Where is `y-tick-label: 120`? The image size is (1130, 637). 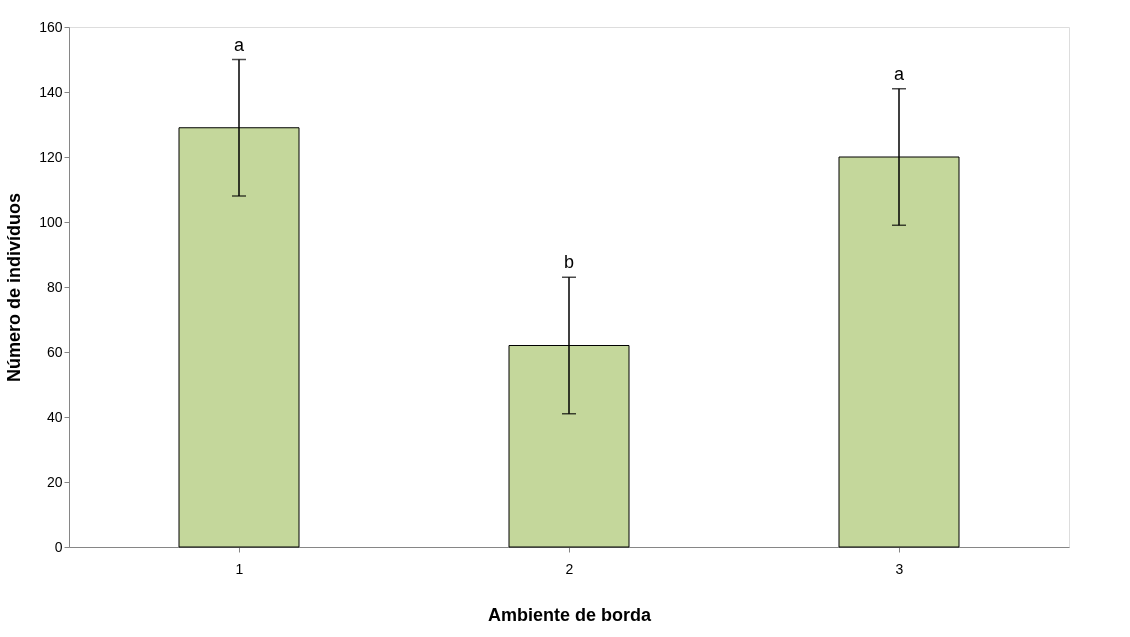
y-tick-label: 120 is located at coordinates (51, 156).